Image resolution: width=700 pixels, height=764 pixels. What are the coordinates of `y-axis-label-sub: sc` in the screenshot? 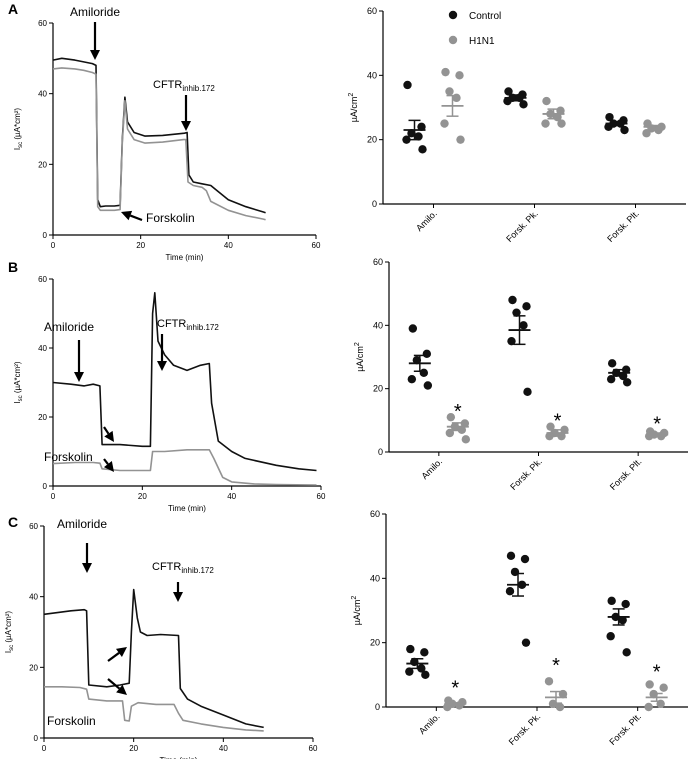 It's located at (12, 648).